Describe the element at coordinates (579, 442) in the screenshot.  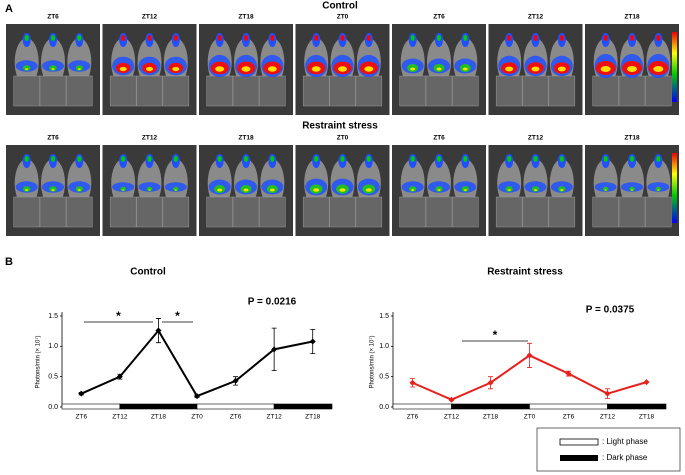
I see `light-phase-swatch` at that location.